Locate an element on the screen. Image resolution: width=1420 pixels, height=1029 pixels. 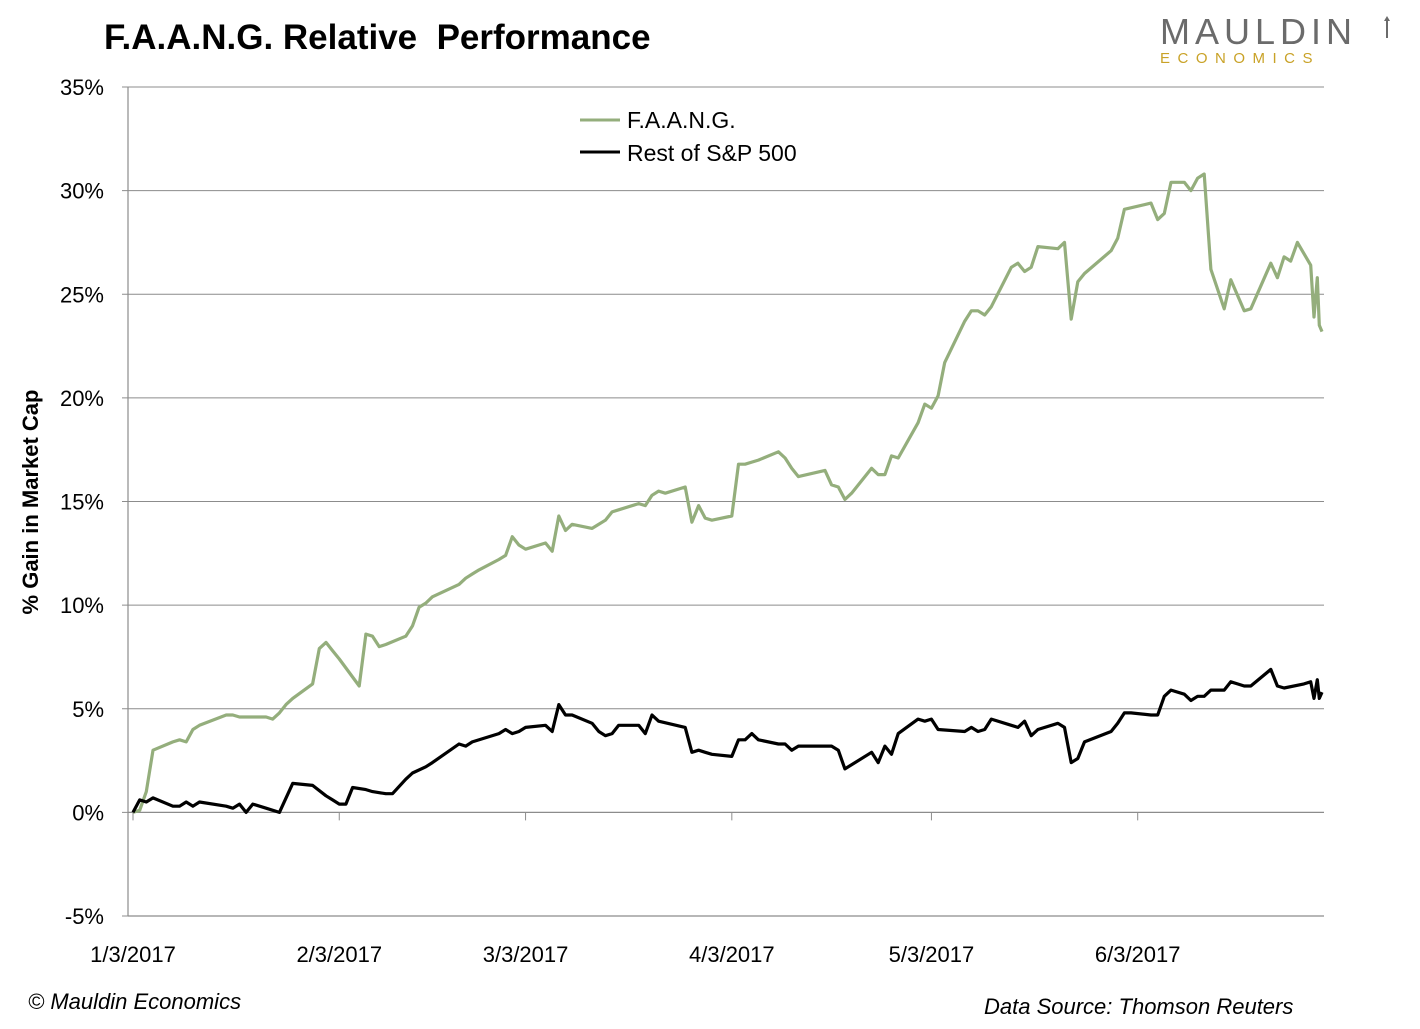
y-tick-label: 10% is located at coordinates (82, 605).